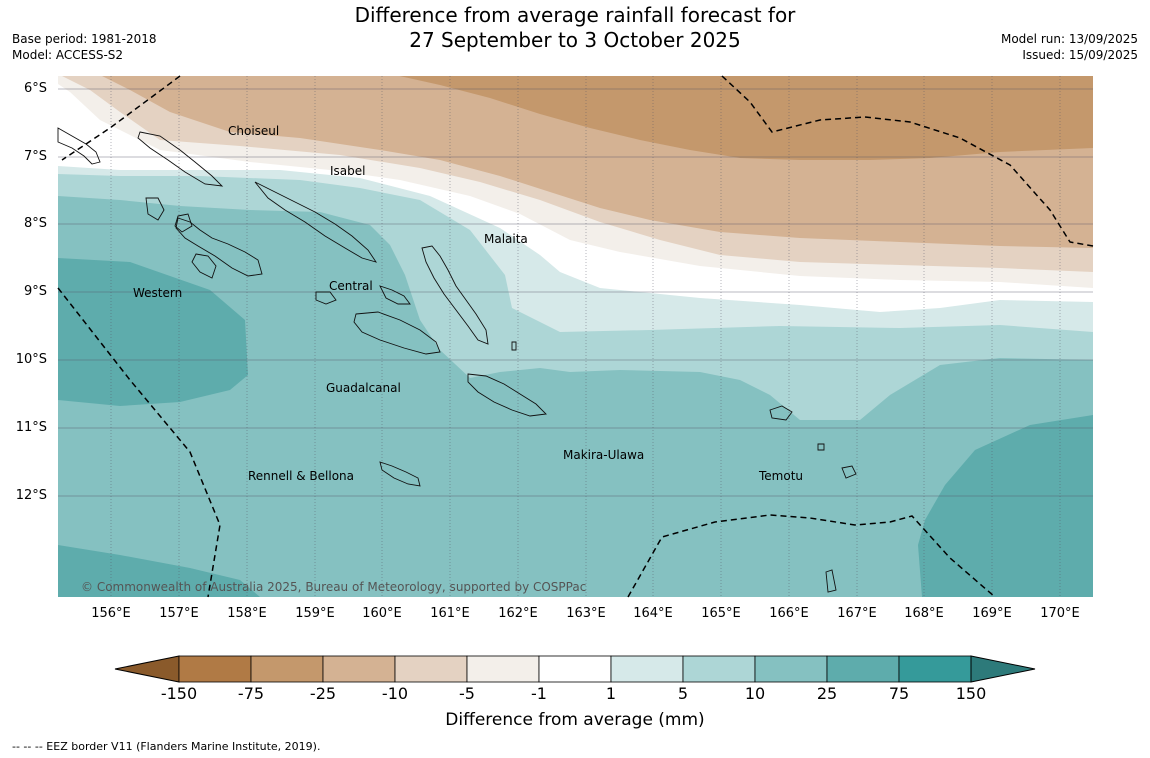 The width and height of the screenshot is (1150, 758). Describe the element at coordinates (1080, 55) in the screenshot. I see `issued-date: Issued: 15/09/2025` at that location.